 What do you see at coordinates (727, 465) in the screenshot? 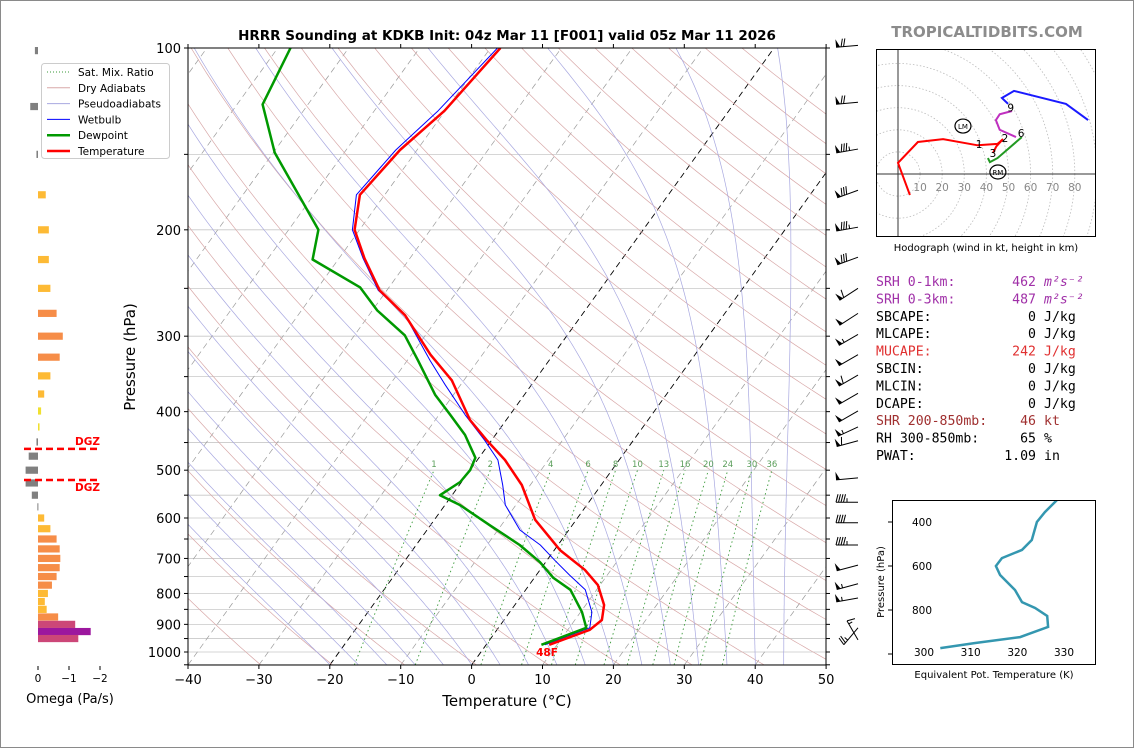
I see `mixing-ratio-label: 24` at bounding box center [727, 465].